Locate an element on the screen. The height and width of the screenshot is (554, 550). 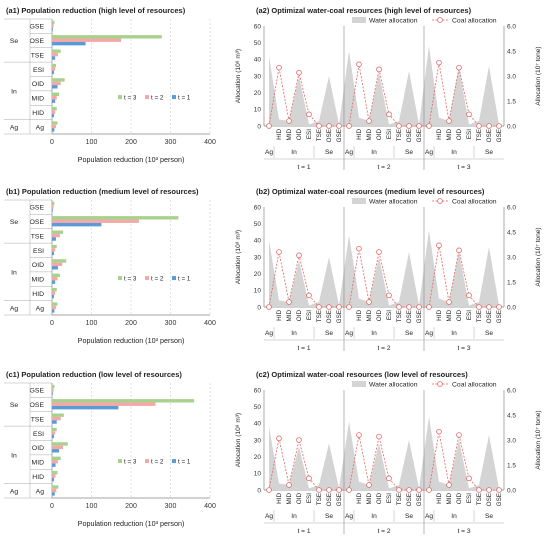
category-label: MID is located at coordinates (449, 316).